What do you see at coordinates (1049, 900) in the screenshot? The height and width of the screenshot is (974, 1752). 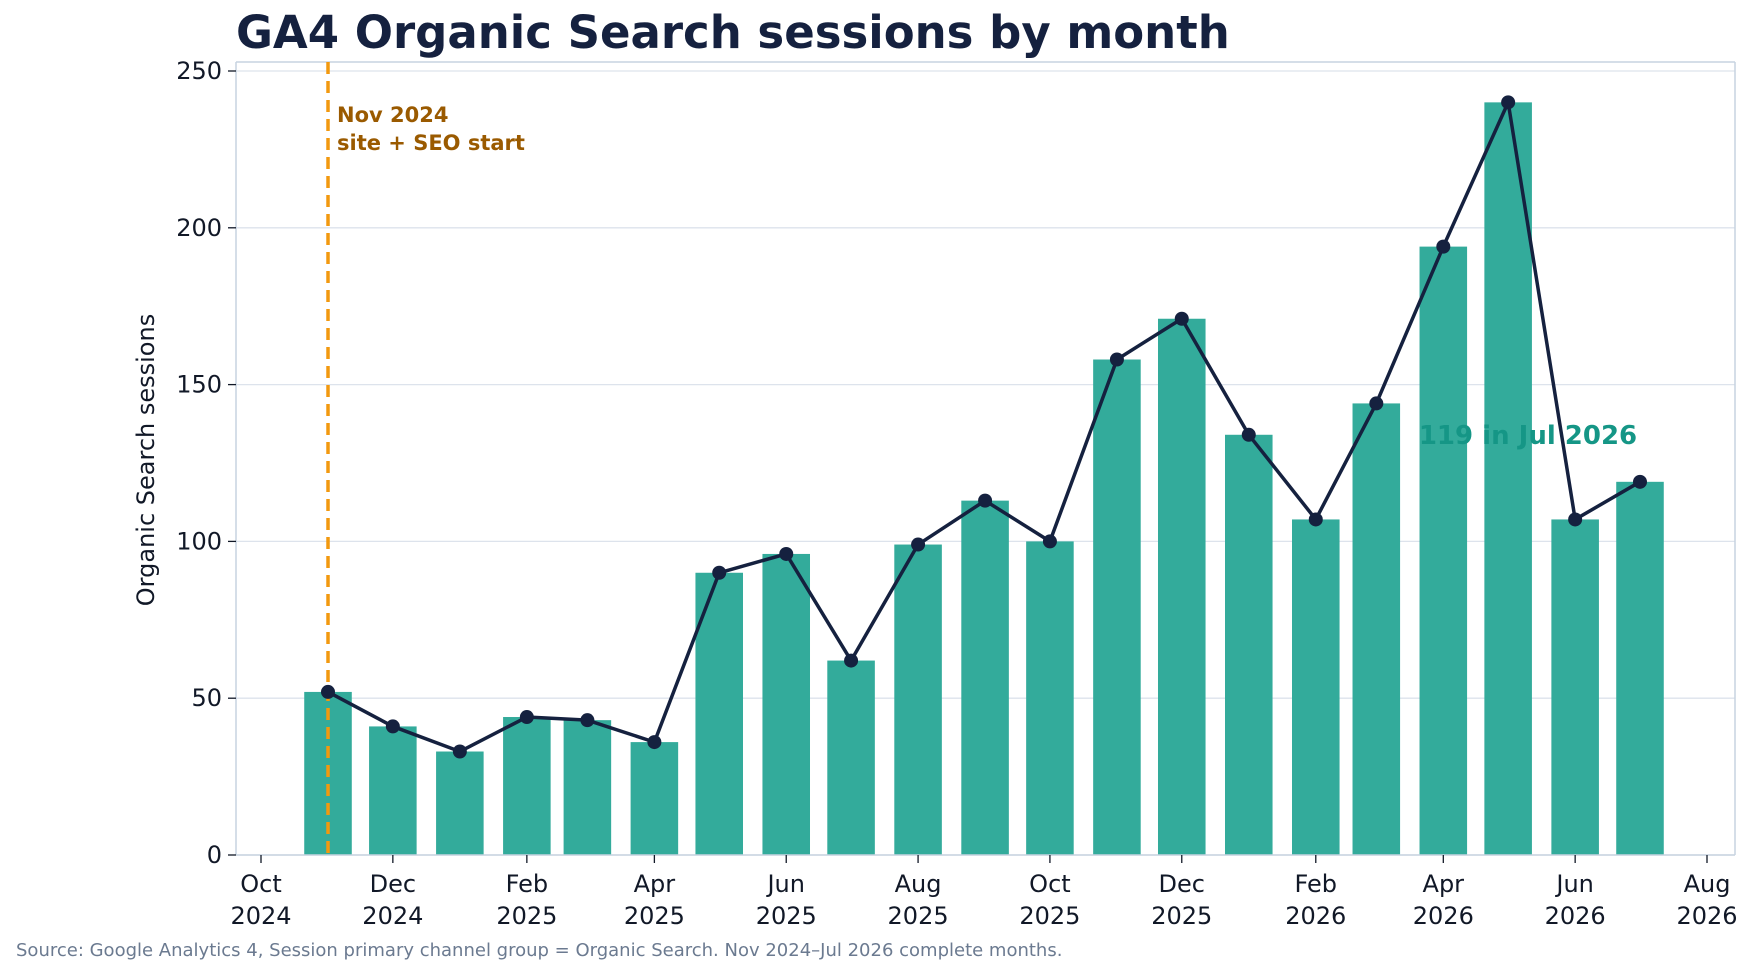 I see `x-tick-label: Oct 2025` at bounding box center [1049, 900].